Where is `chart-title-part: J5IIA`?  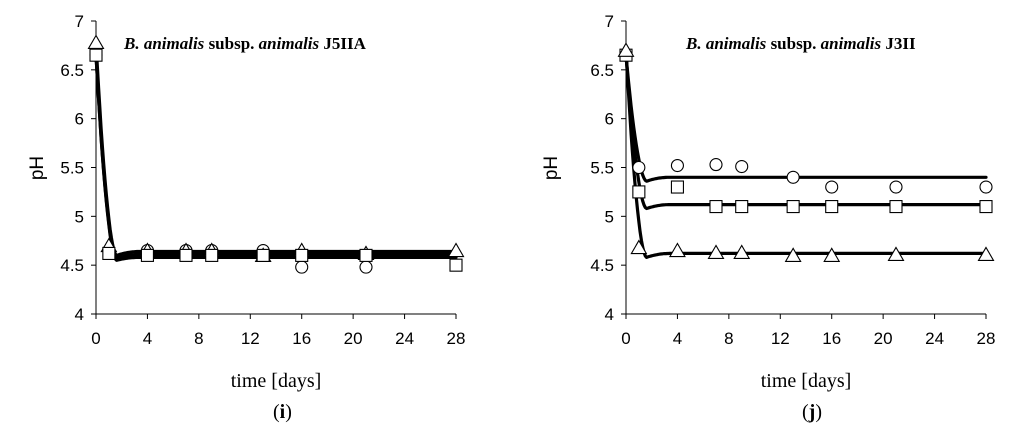
chart-title-part: J5IIA is located at coordinates (342, 43).